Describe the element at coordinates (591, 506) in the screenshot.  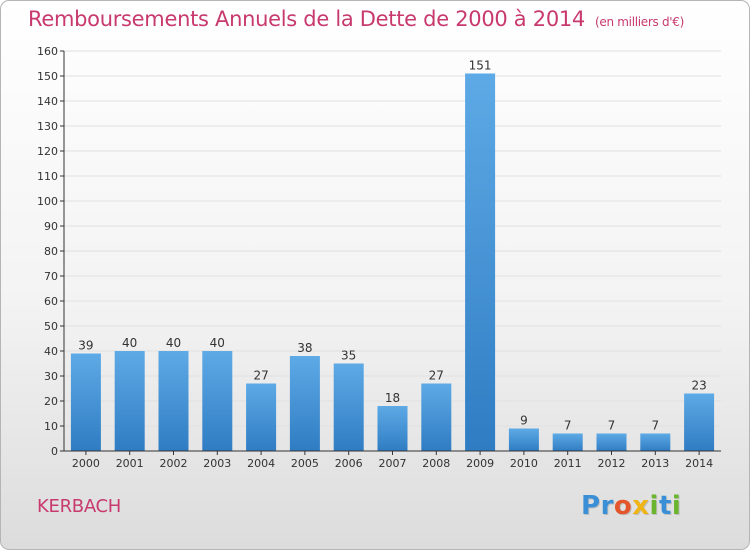
I see `logo-letter: P` at that location.